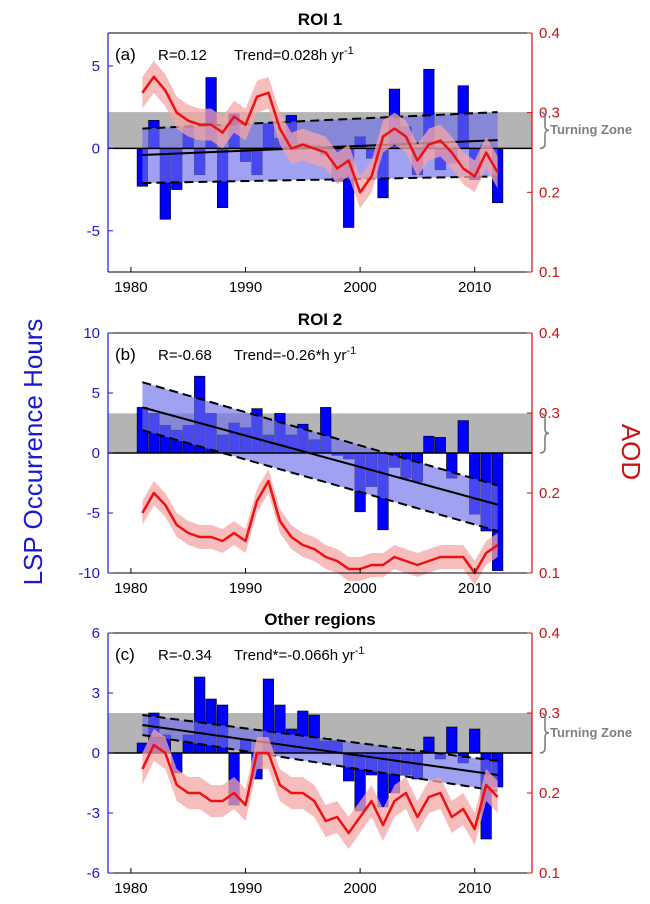 This screenshot has height=904, width=650. What do you see at coordinates (185, 355) in the screenshot?
I see `correlation-label: R=-0.68` at bounding box center [185, 355].